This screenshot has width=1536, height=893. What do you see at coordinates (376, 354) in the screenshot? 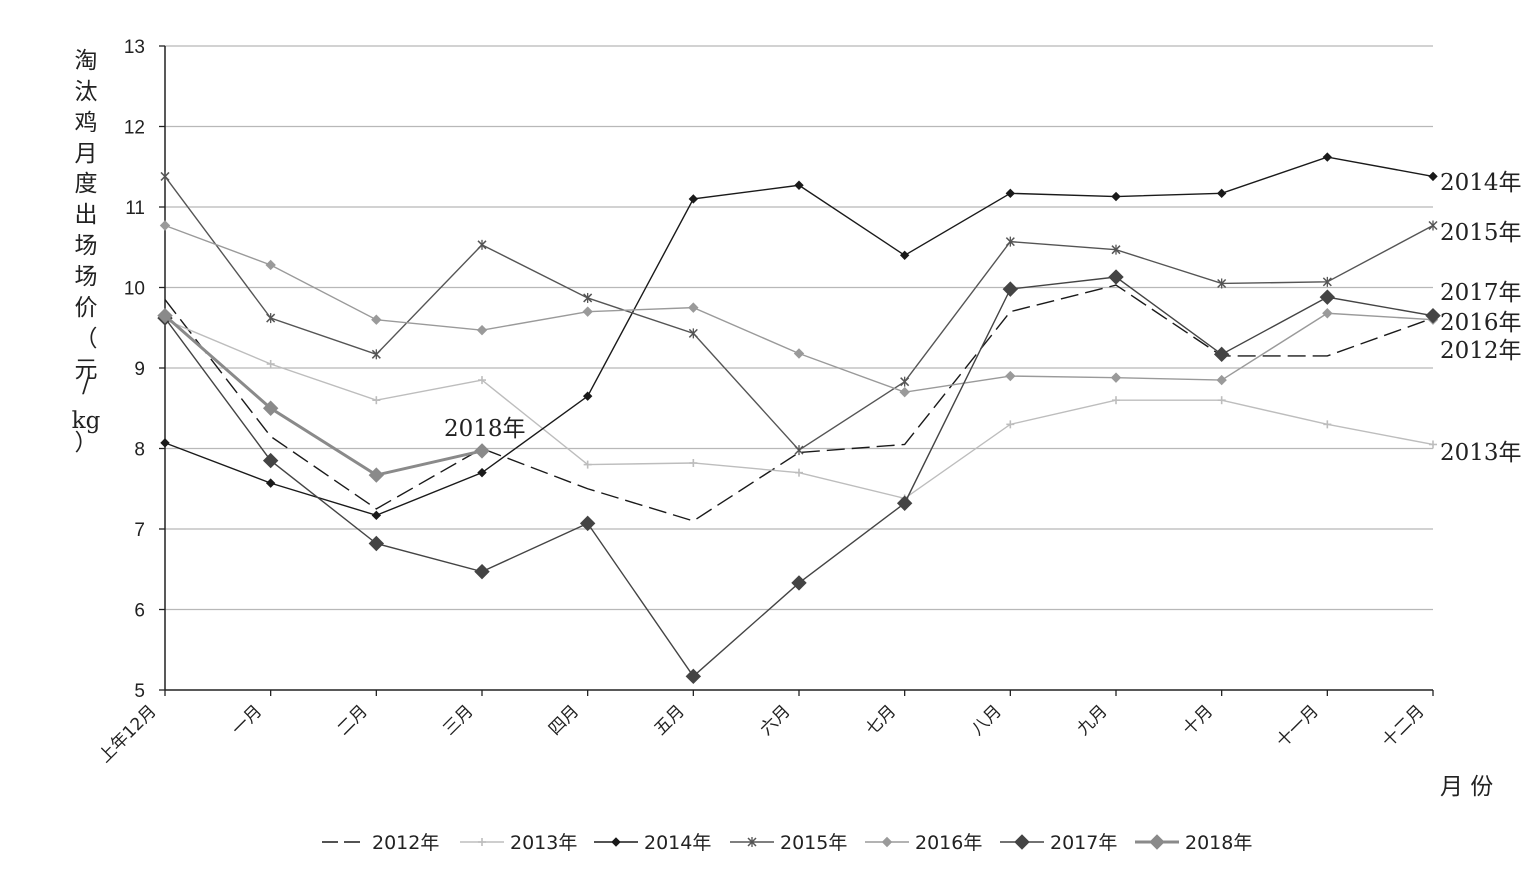
I see `point-2015年-2` at bounding box center [376, 354].